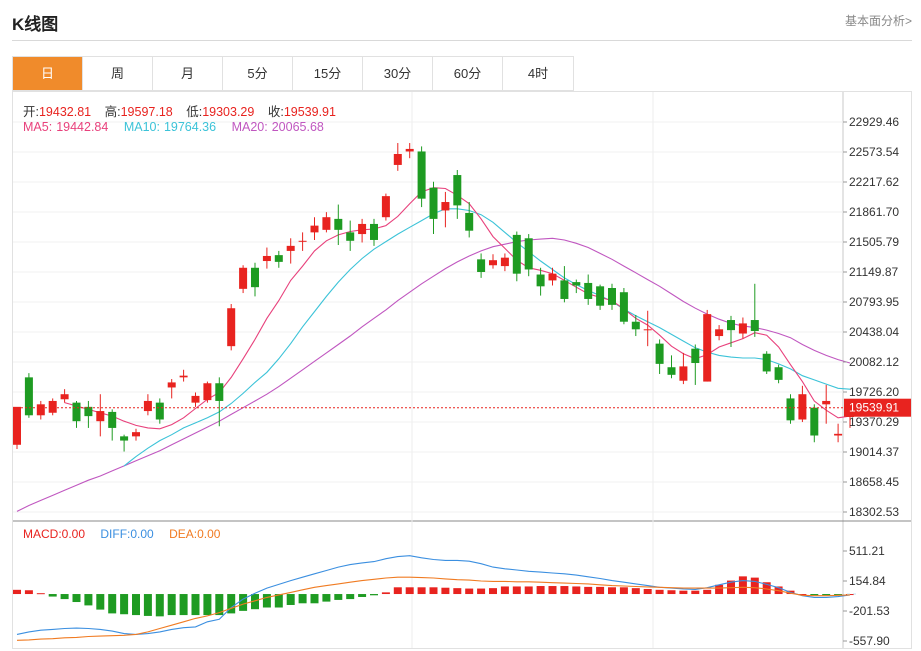 Image resolution: width=921 pixels, height=651 pixels. I want to click on fundamental-analysis-link: 基本面分析>, so click(878, 21).